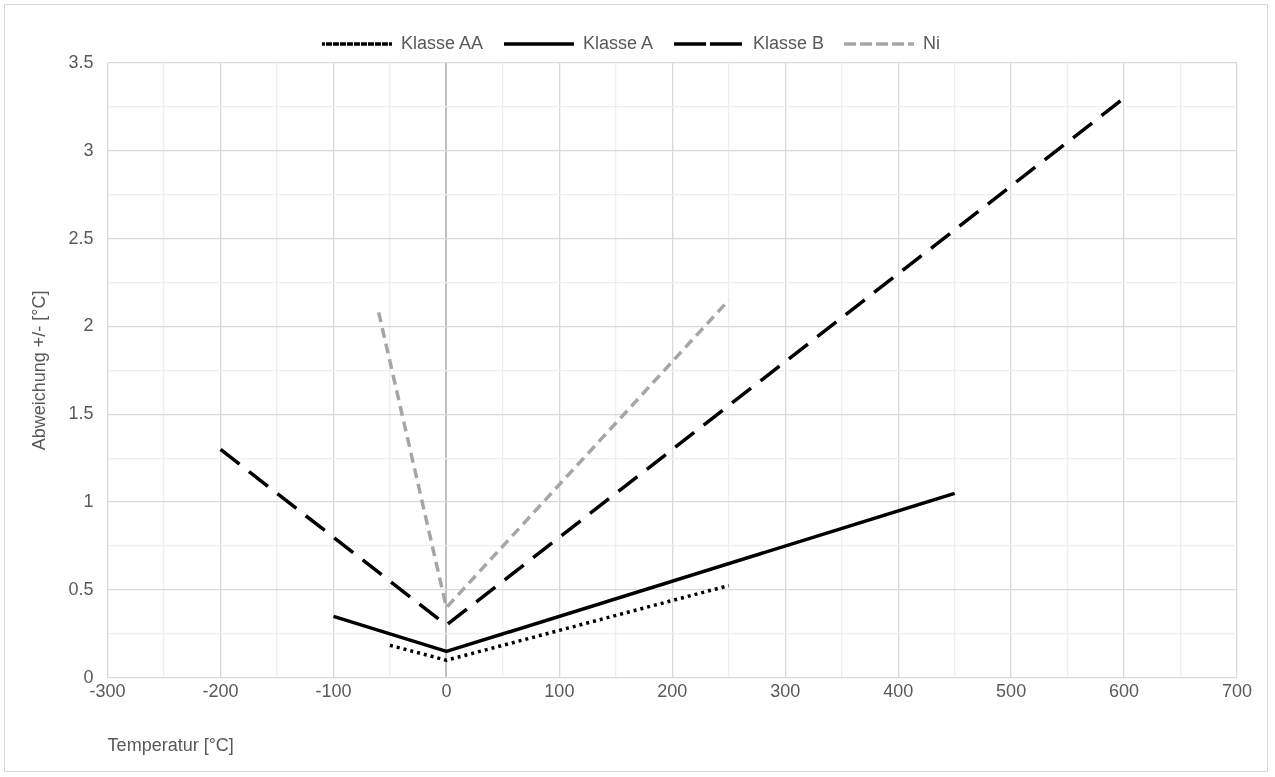  I want to click on y-tick-label: 0, so click(88, 676).